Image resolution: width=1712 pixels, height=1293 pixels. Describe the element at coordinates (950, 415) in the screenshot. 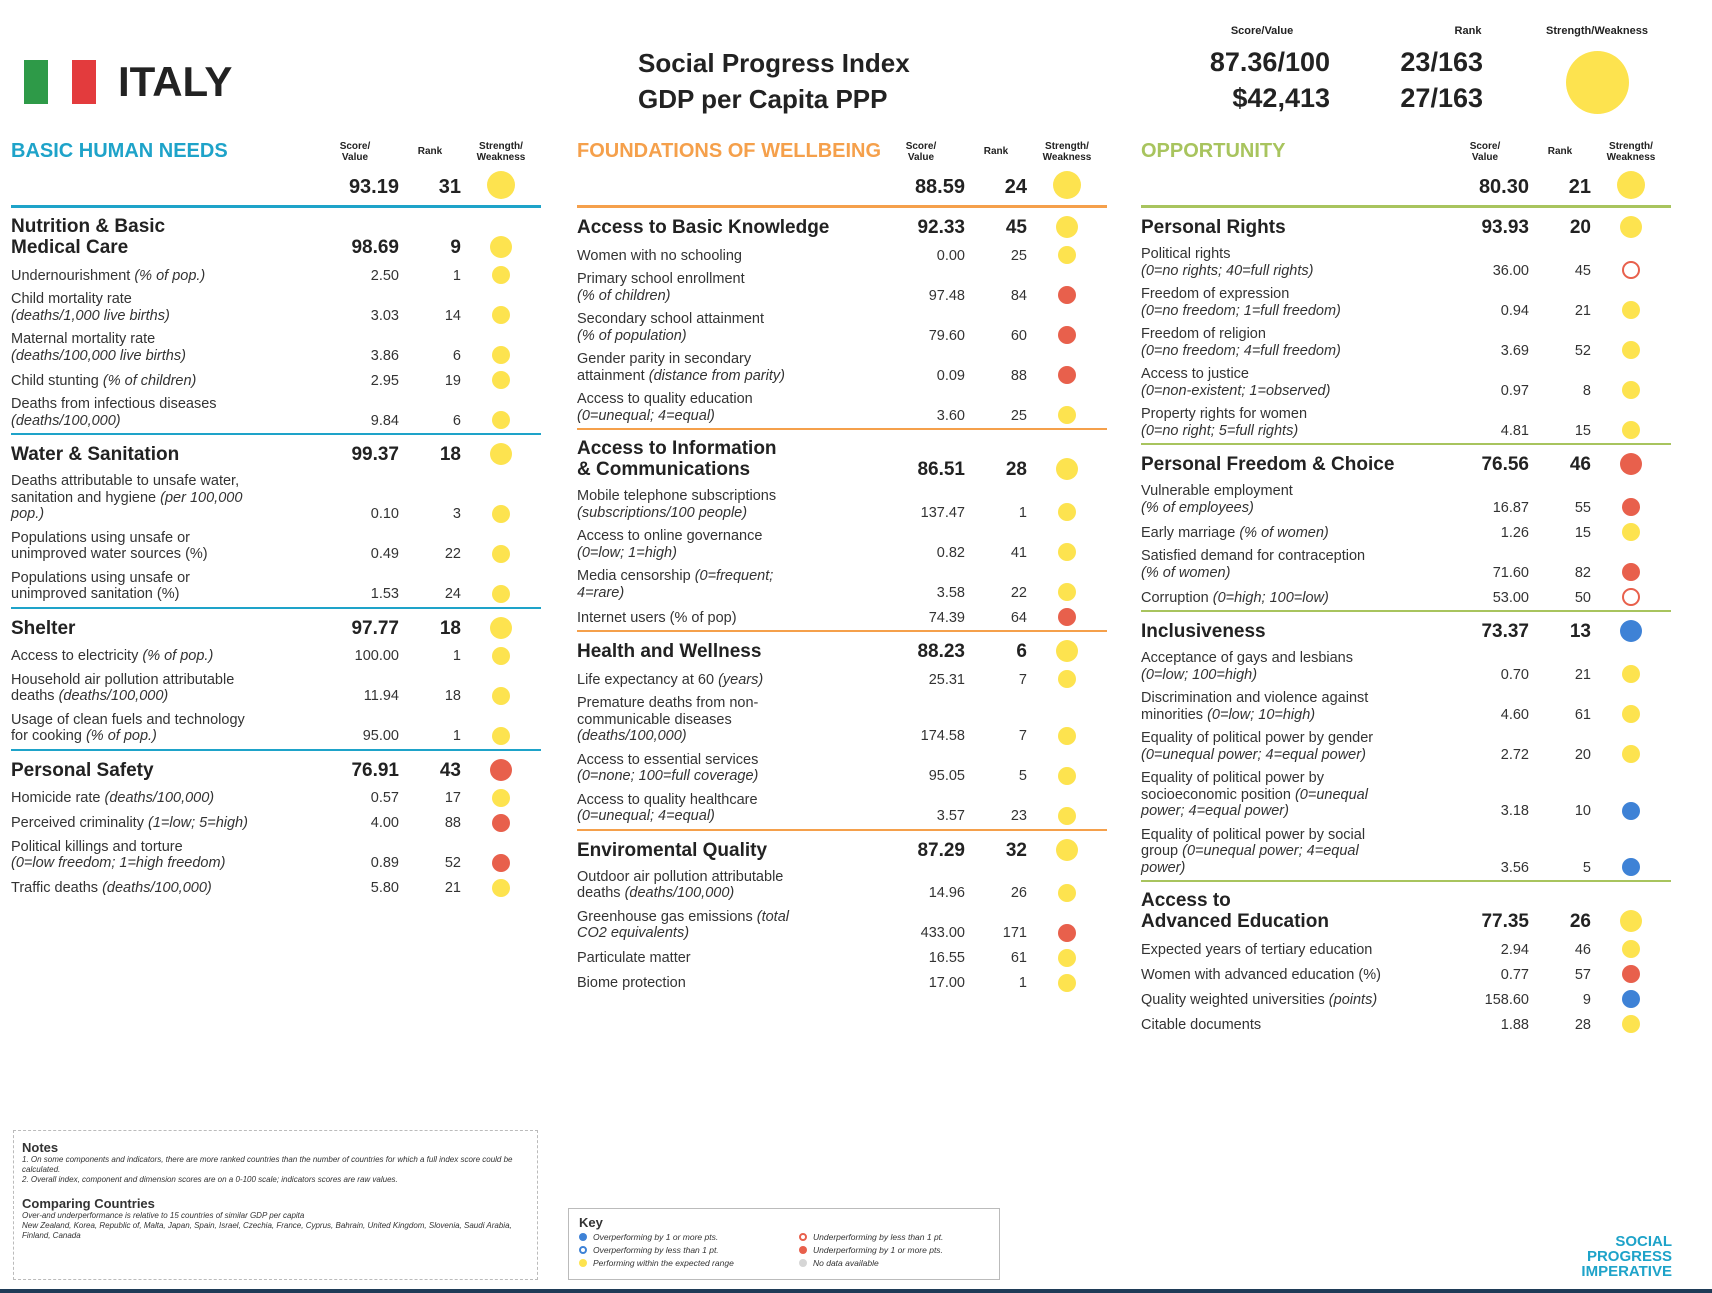

I see `value: 3.60` at that location.